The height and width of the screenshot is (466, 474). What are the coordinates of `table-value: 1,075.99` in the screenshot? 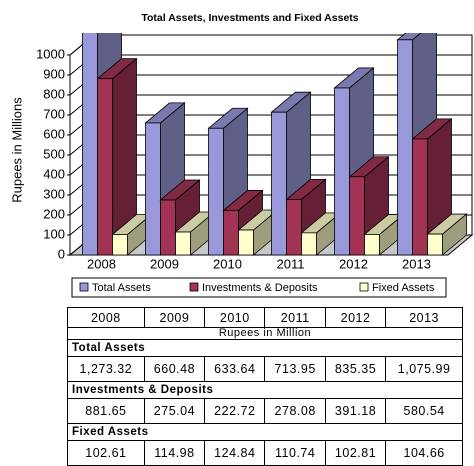 It's located at (424, 369).